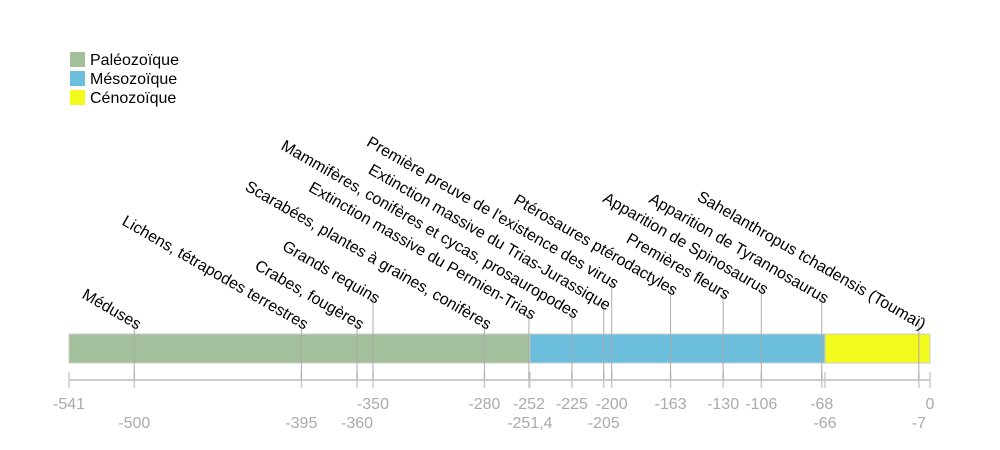 The height and width of the screenshot is (450, 1000). I want to click on tick-label: -251,4, so click(529, 423).